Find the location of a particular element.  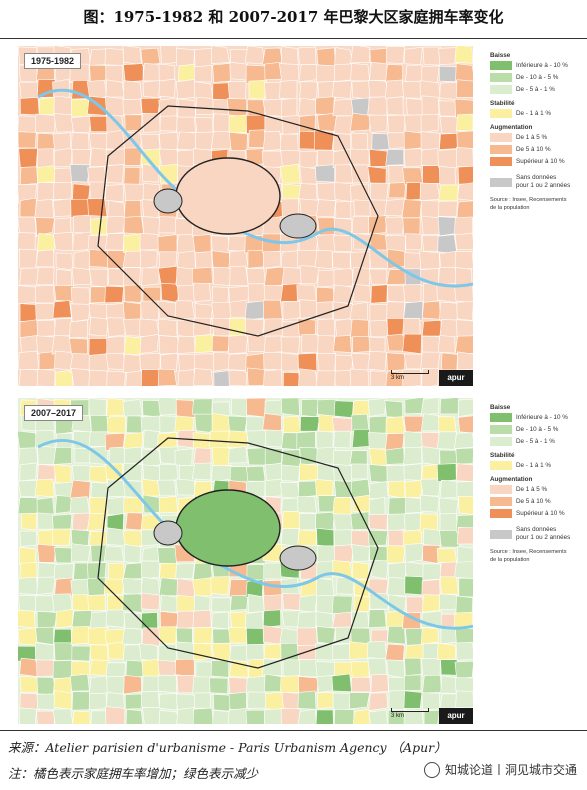

legend-swatch is located at coordinates (501, 489).